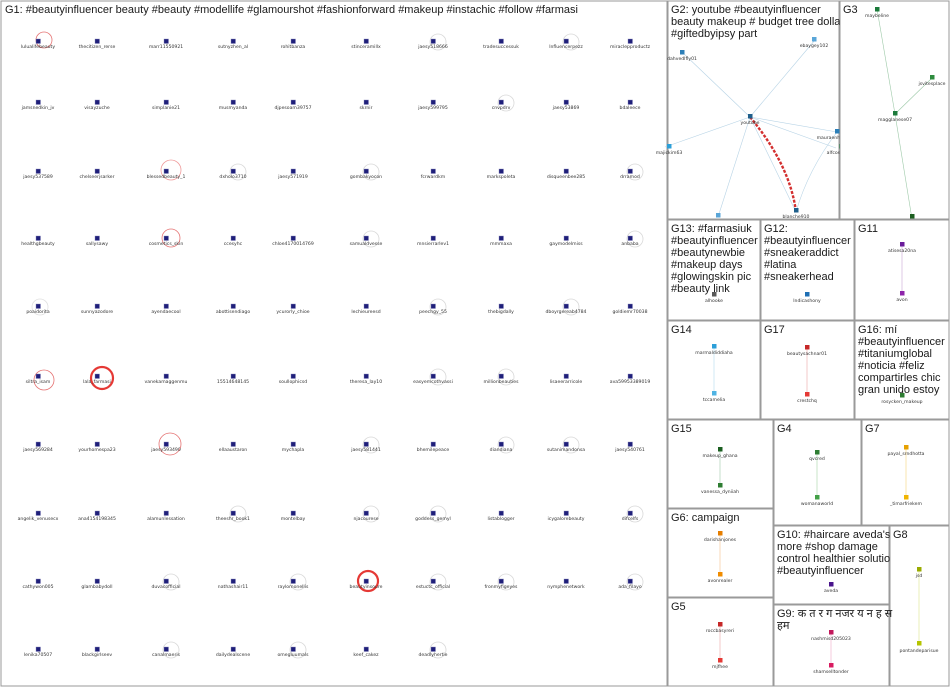 The width and height of the screenshot is (950, 688). Describe the element at coordinates (501, 44) in the screenshot. I see `node: tradesuccessuk` at that location.